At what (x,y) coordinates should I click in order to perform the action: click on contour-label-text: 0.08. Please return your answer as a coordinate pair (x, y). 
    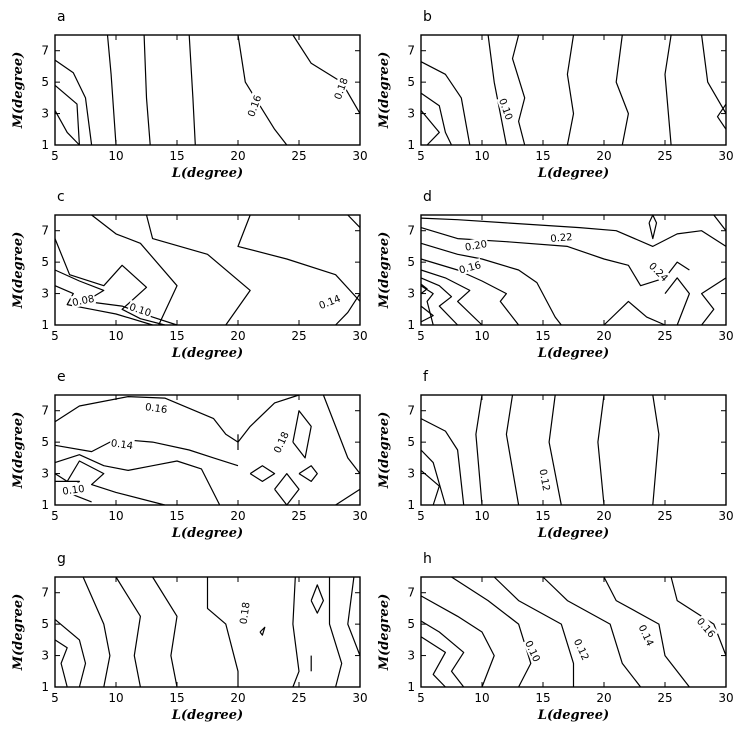
    Looking at the image, I should click on (83, 301).